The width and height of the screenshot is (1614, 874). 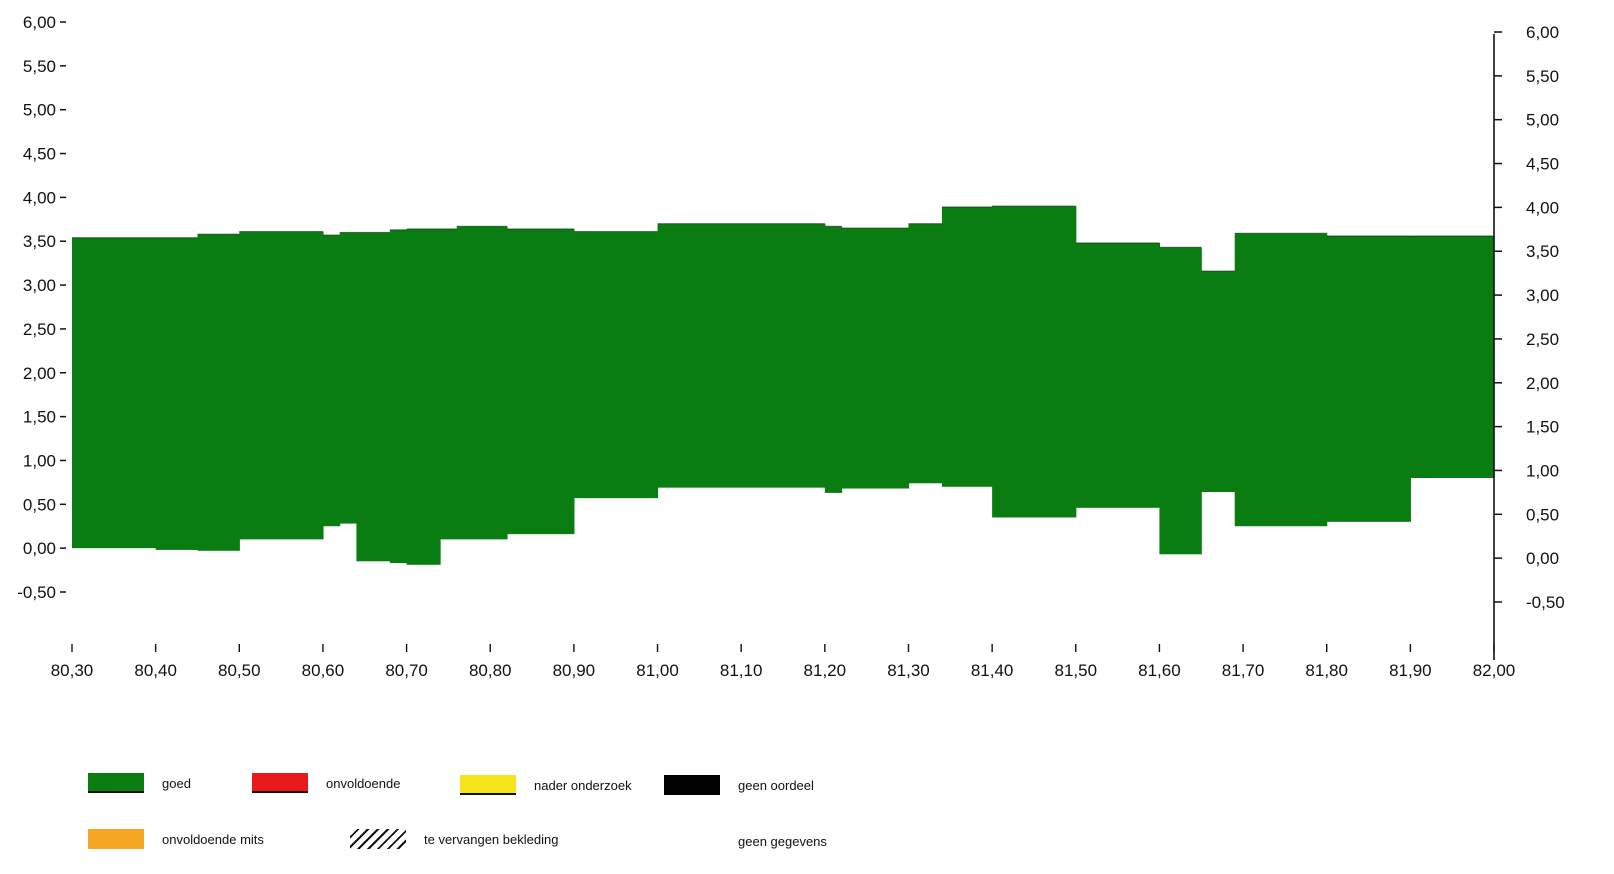 I want to click on y-tick-label-left: 5,00, so click(x=39, y=110).